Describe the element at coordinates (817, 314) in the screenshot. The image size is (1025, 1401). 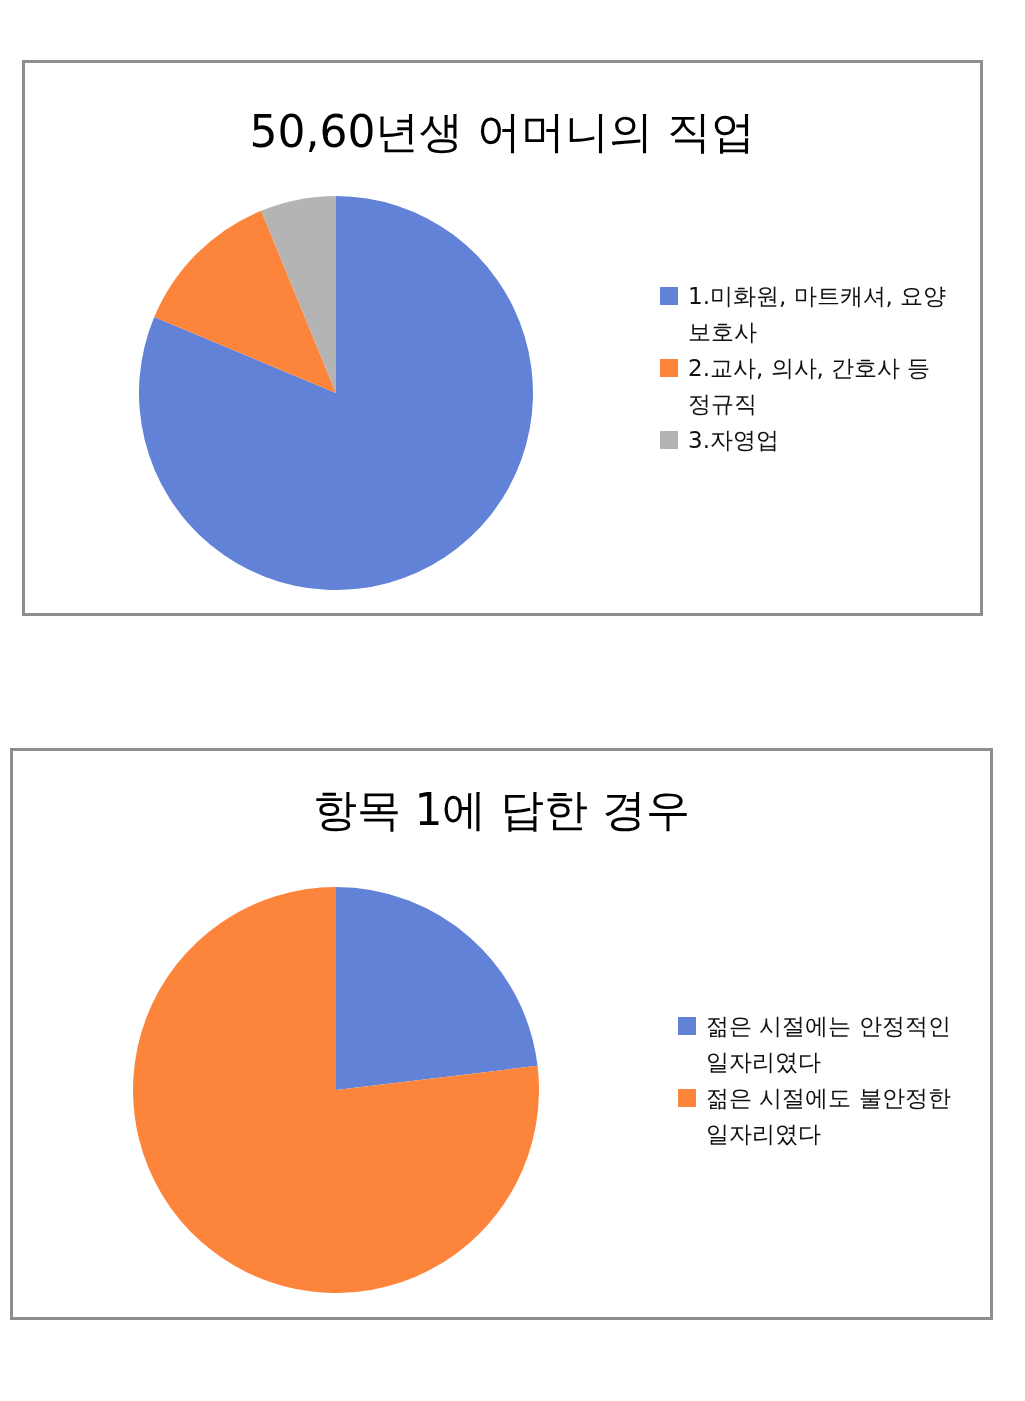
I see `legend-label: 1.미화원, 마트캐셔, 요양보호사` at that location.